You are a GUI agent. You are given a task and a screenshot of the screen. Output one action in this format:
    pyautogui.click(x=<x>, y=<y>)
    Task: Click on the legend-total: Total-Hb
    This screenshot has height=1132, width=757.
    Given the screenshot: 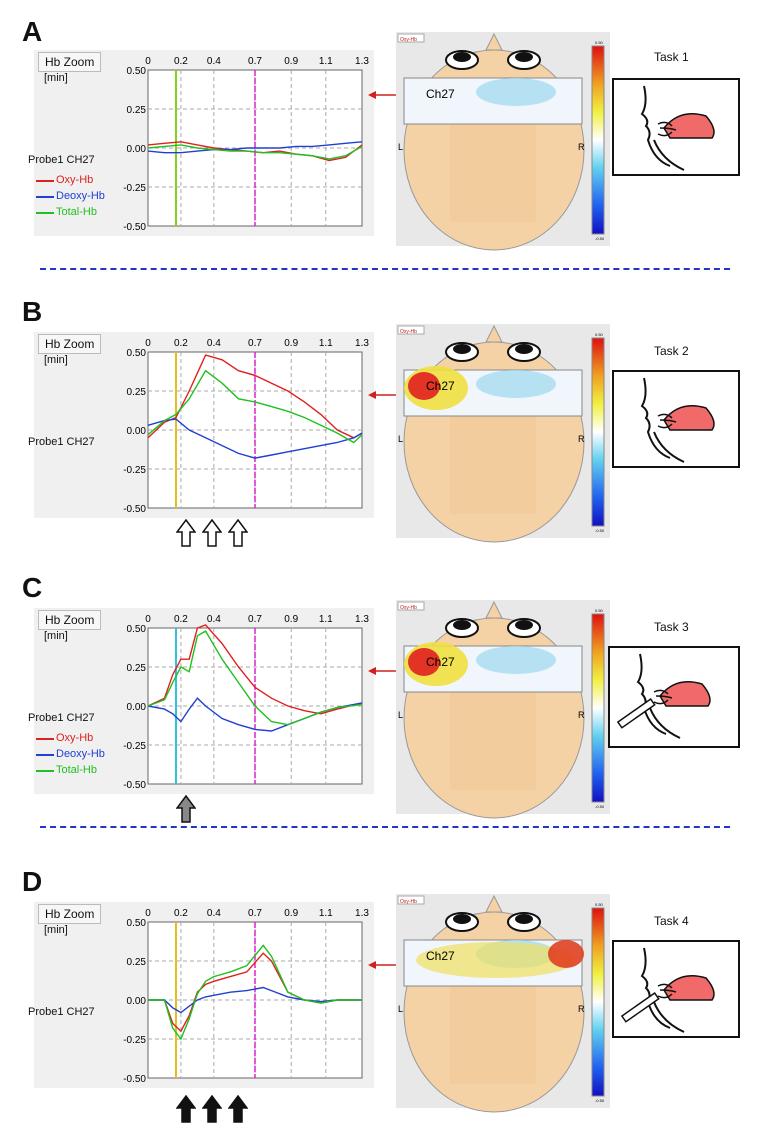 What is the action you would take?
    pyautogui.click(x=76, y=770)
    